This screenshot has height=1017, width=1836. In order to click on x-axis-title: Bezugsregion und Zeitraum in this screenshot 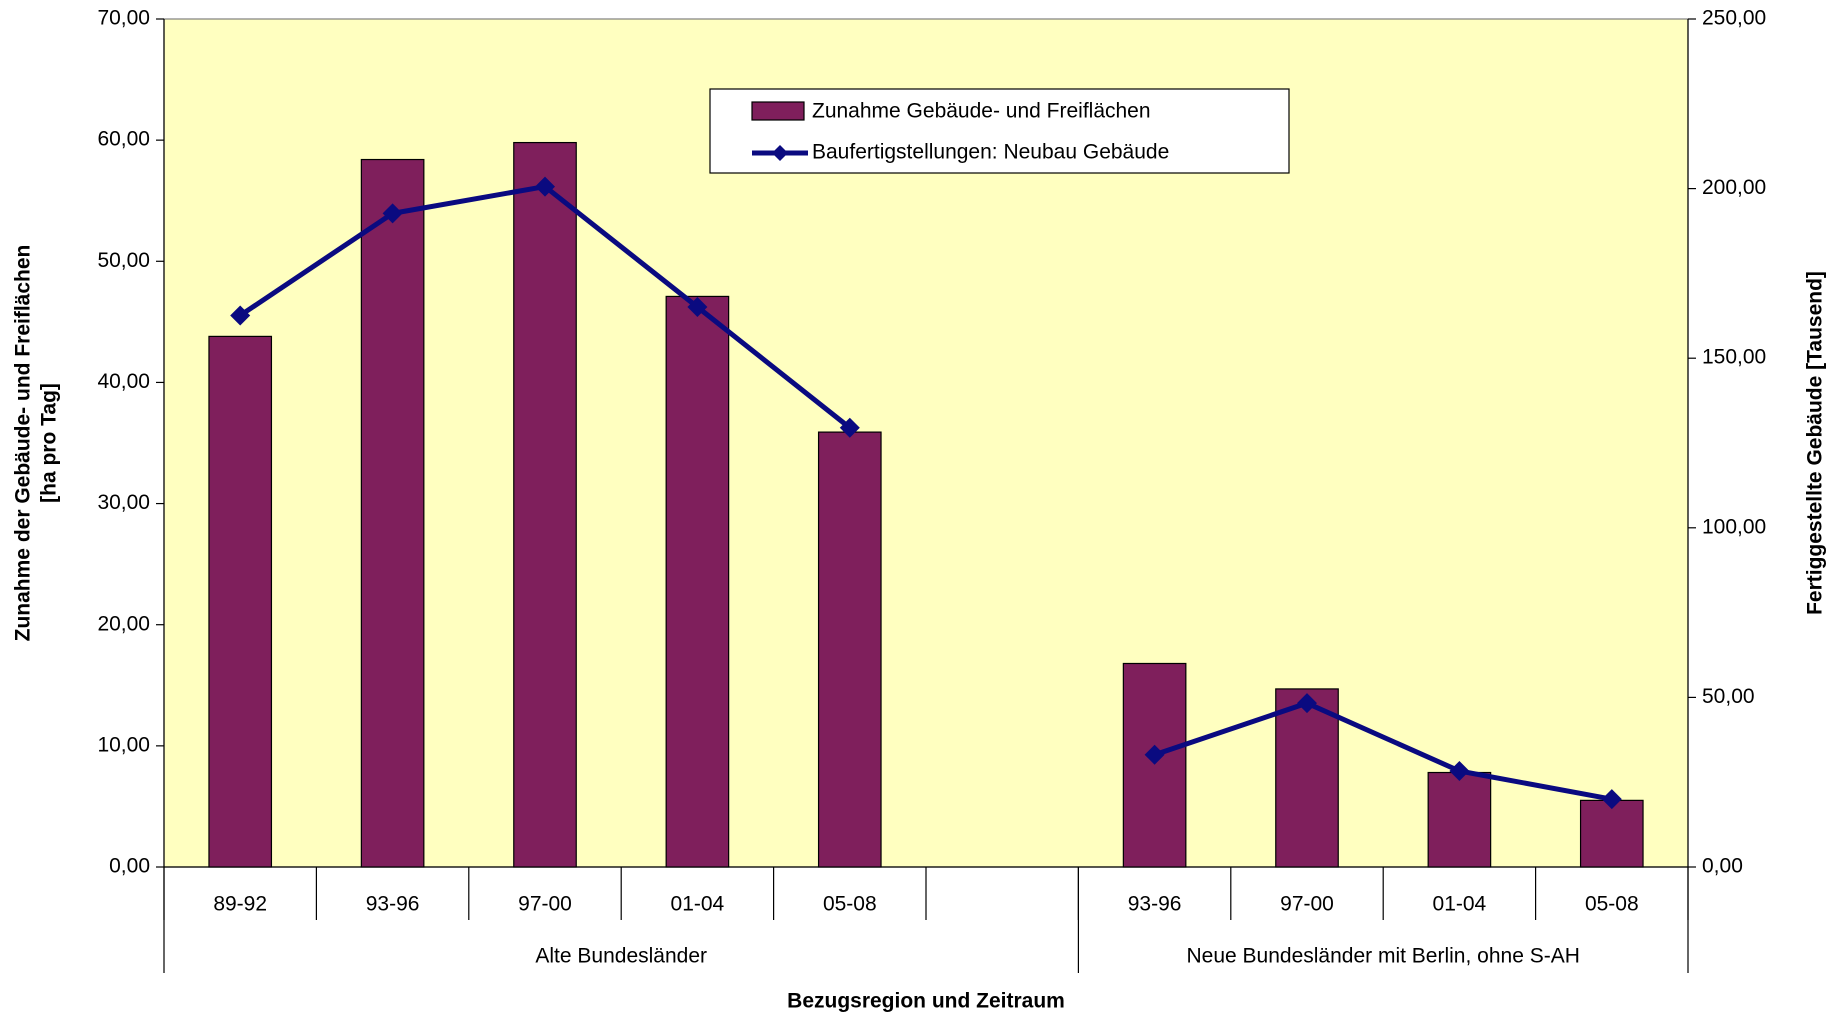, I will do `click(926, 1001)`.